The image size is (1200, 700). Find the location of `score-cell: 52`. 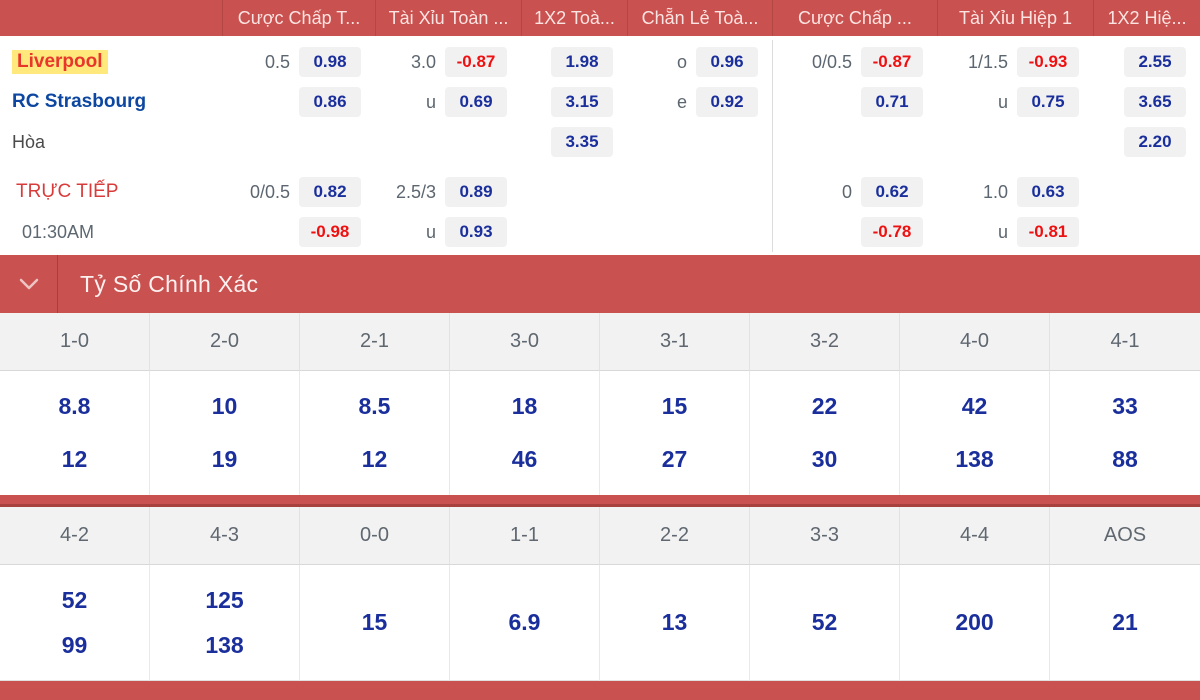

score-cell: 52 is located at coordinates (825, 623).